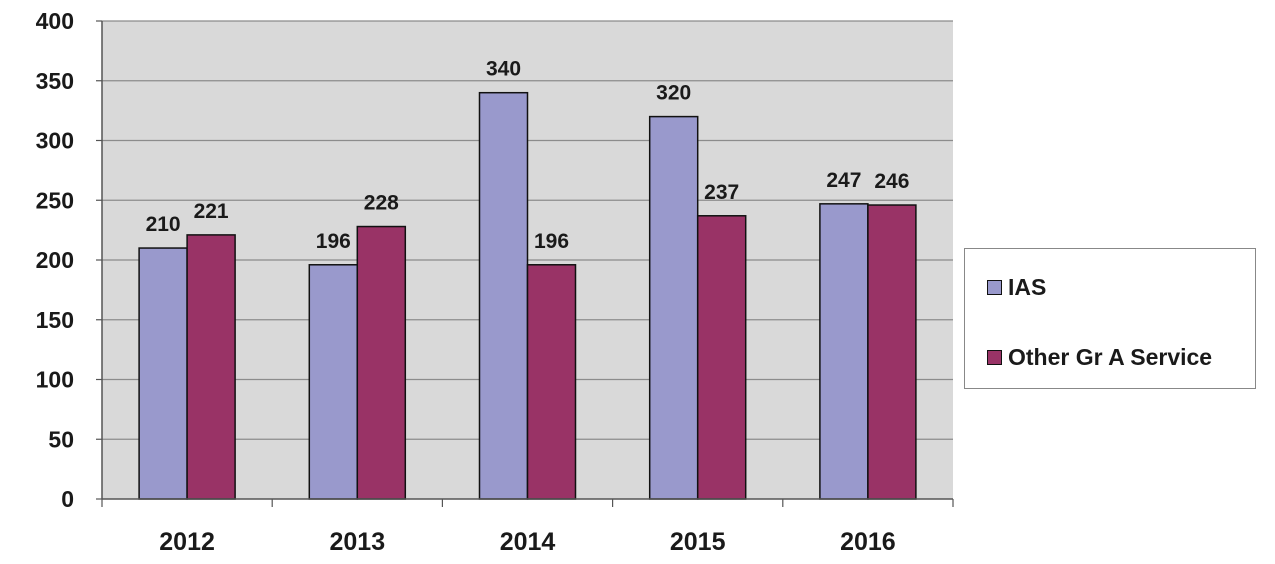 This screenshot has height=564, width=1275. What do you see at coordinates (503, 69) in the screenshot?
I see `data-label: 340` at bounding box center [503, 69].